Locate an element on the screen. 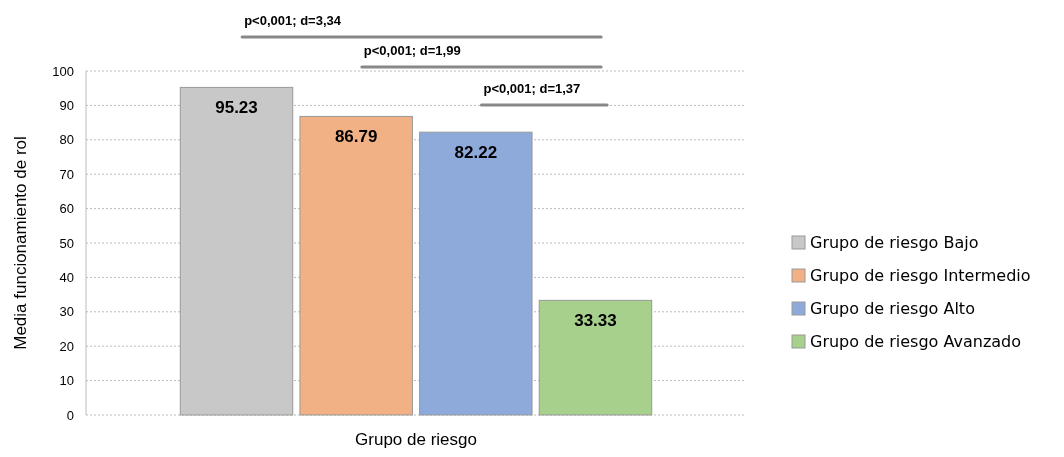 Image resolution: width=1064 pixels, height=457 pixels. legend-label: Grupo de riesgo Alto is located at coordinates (892, 308).